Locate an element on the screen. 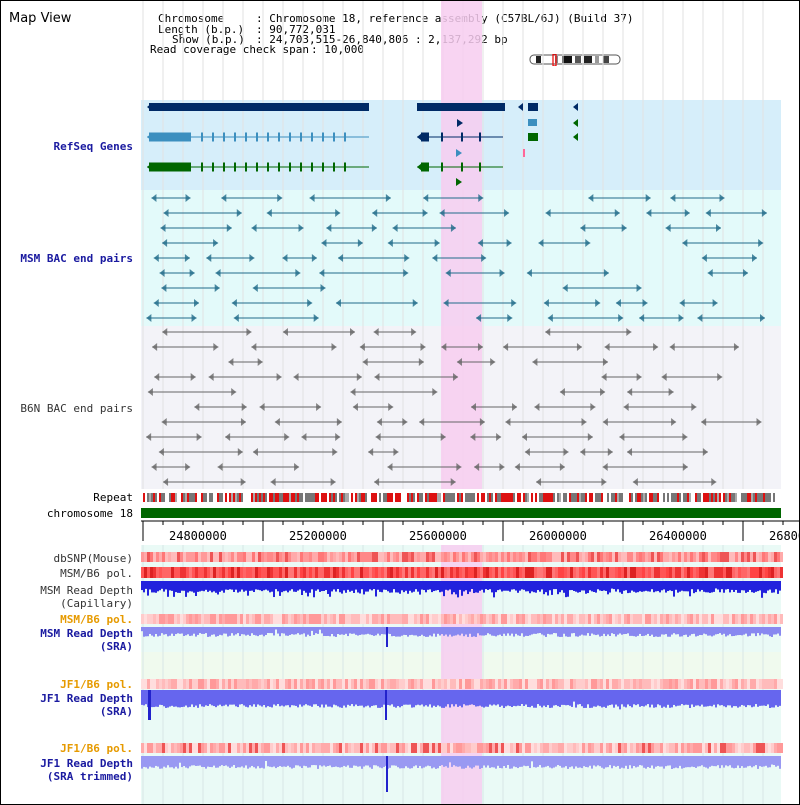  gene-arrow is located at coordinates (459, 182).